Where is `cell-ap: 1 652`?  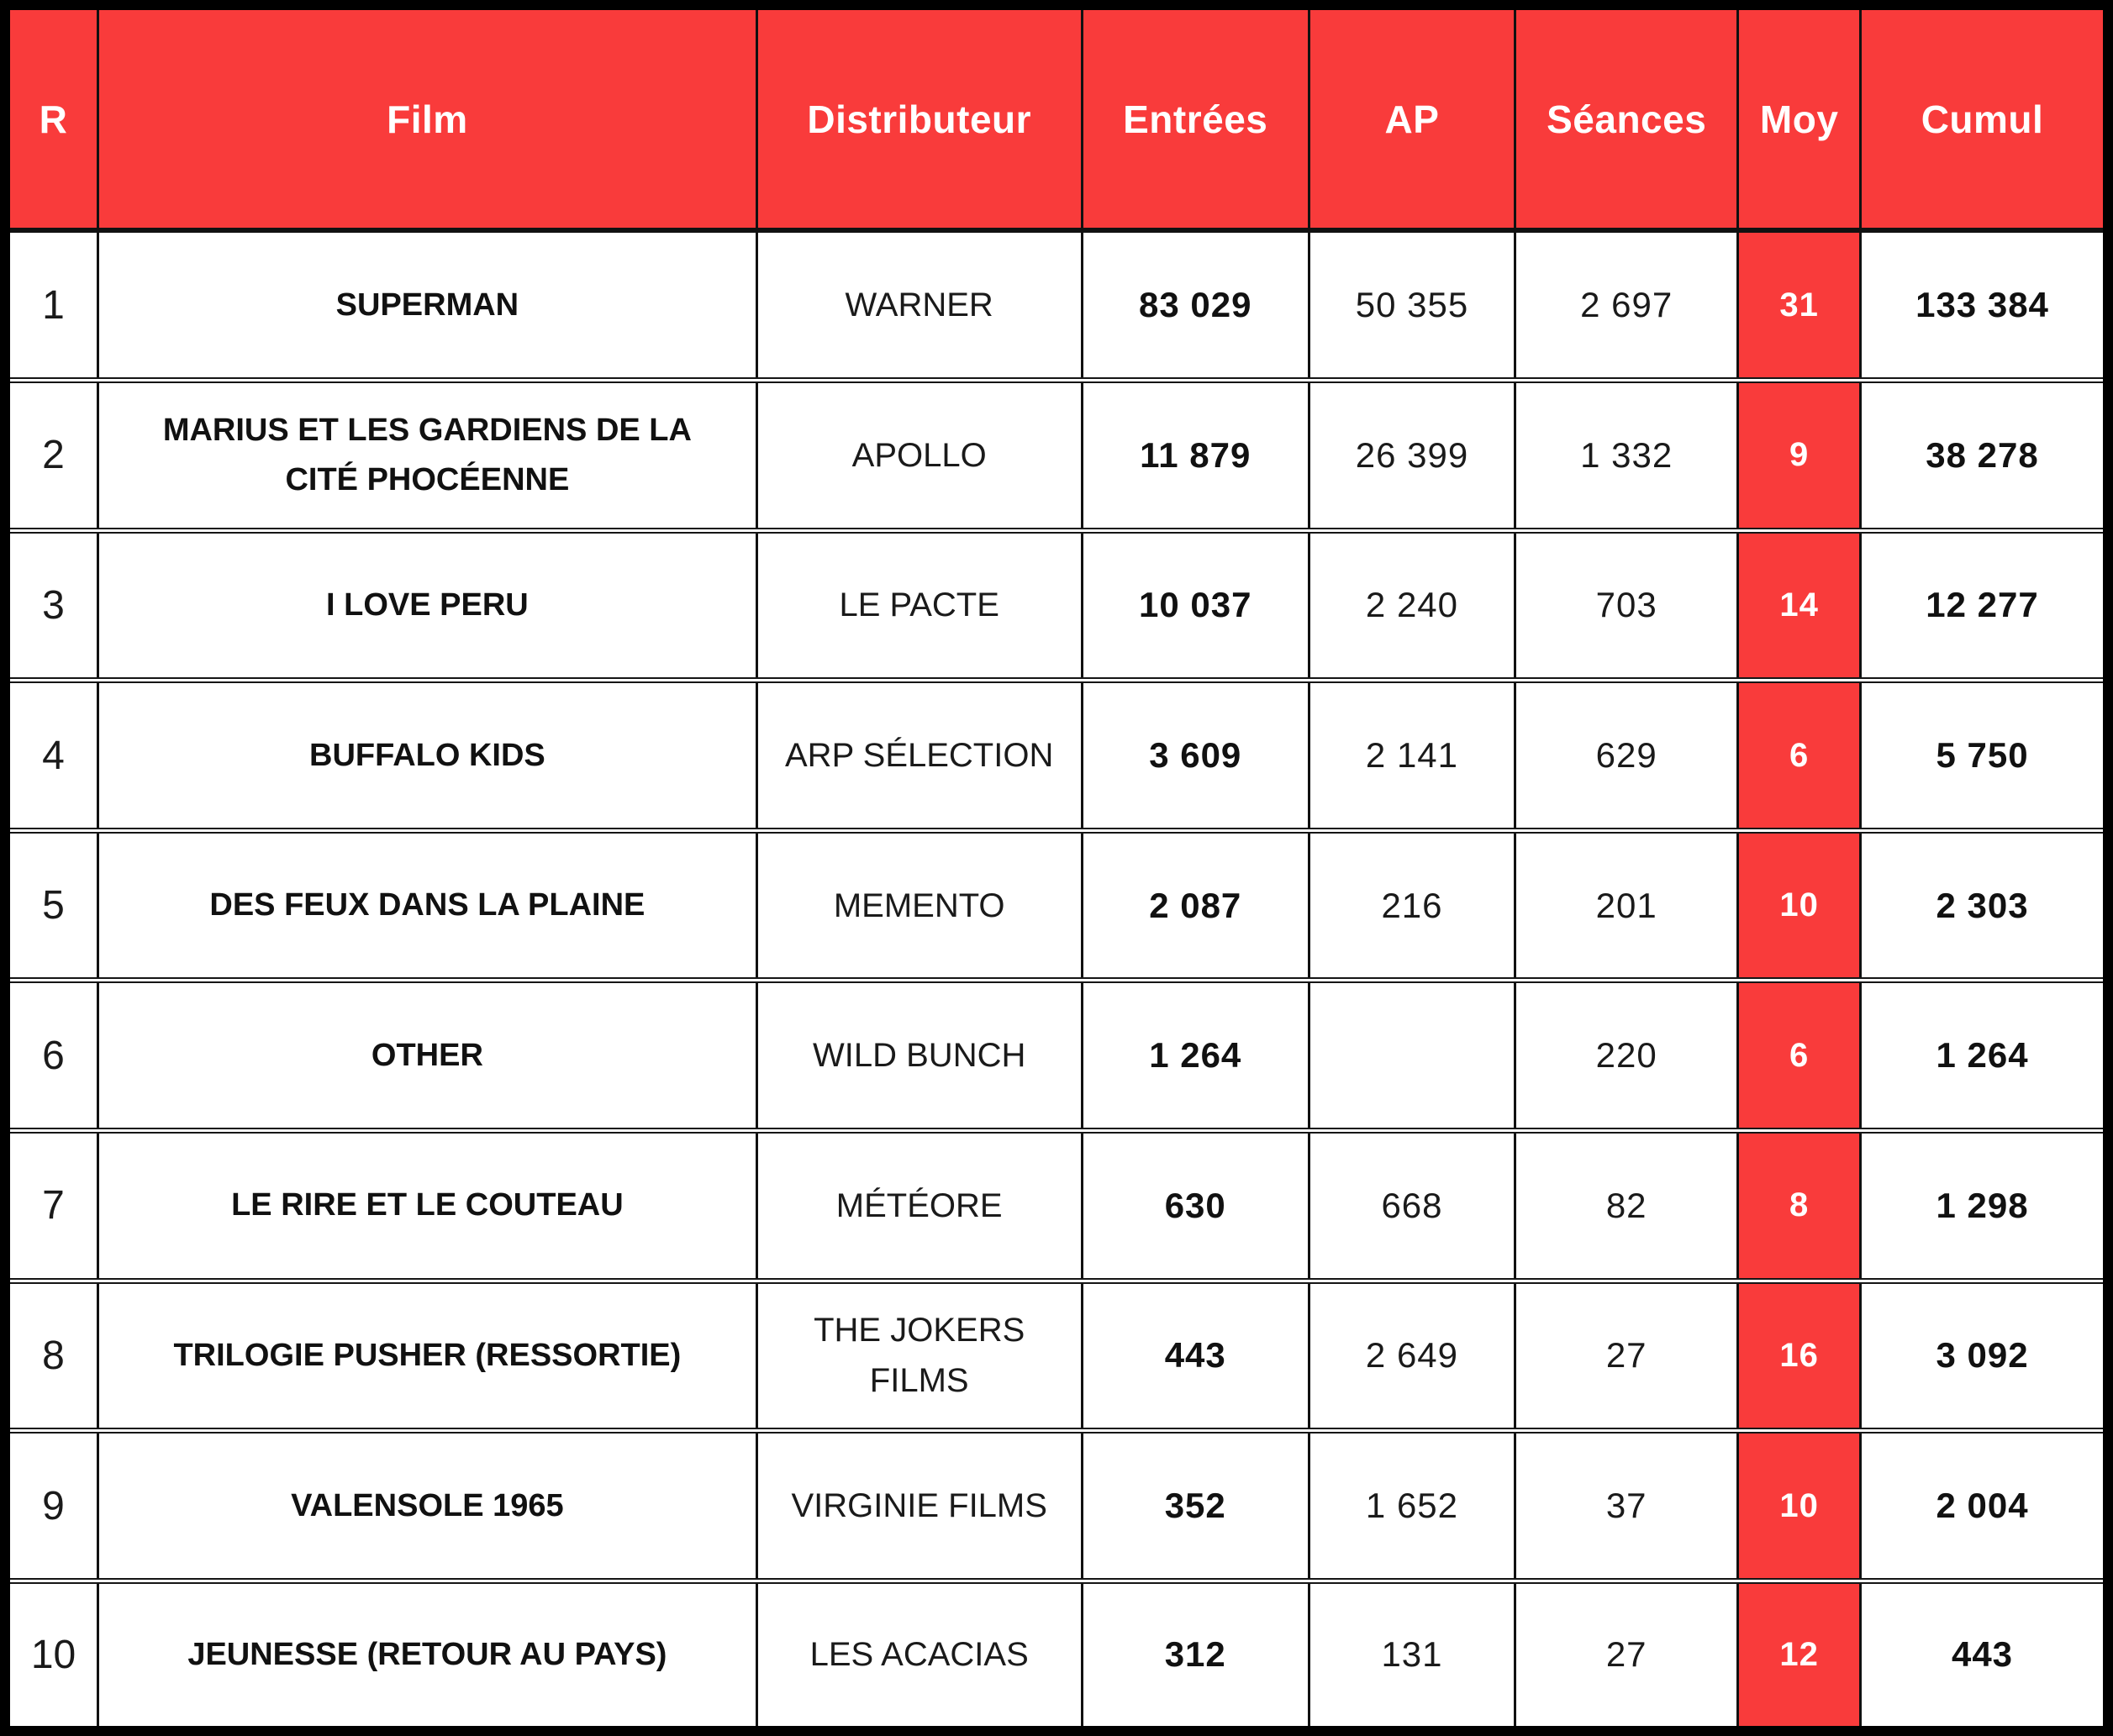 cell-ap: 1 652 is located at coordinates (1411, 1505).